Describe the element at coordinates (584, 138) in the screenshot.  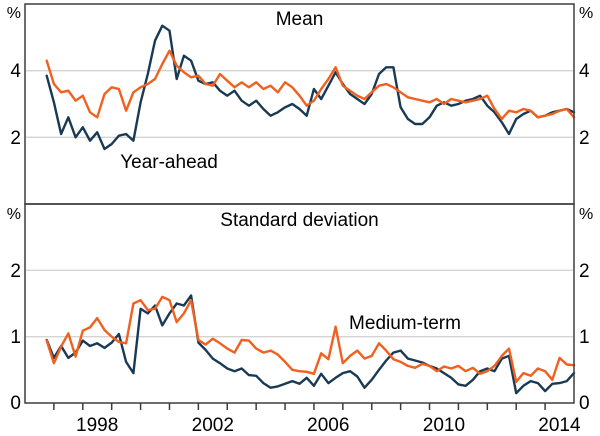
I see `ytick-top-right-2: 2` at that location.